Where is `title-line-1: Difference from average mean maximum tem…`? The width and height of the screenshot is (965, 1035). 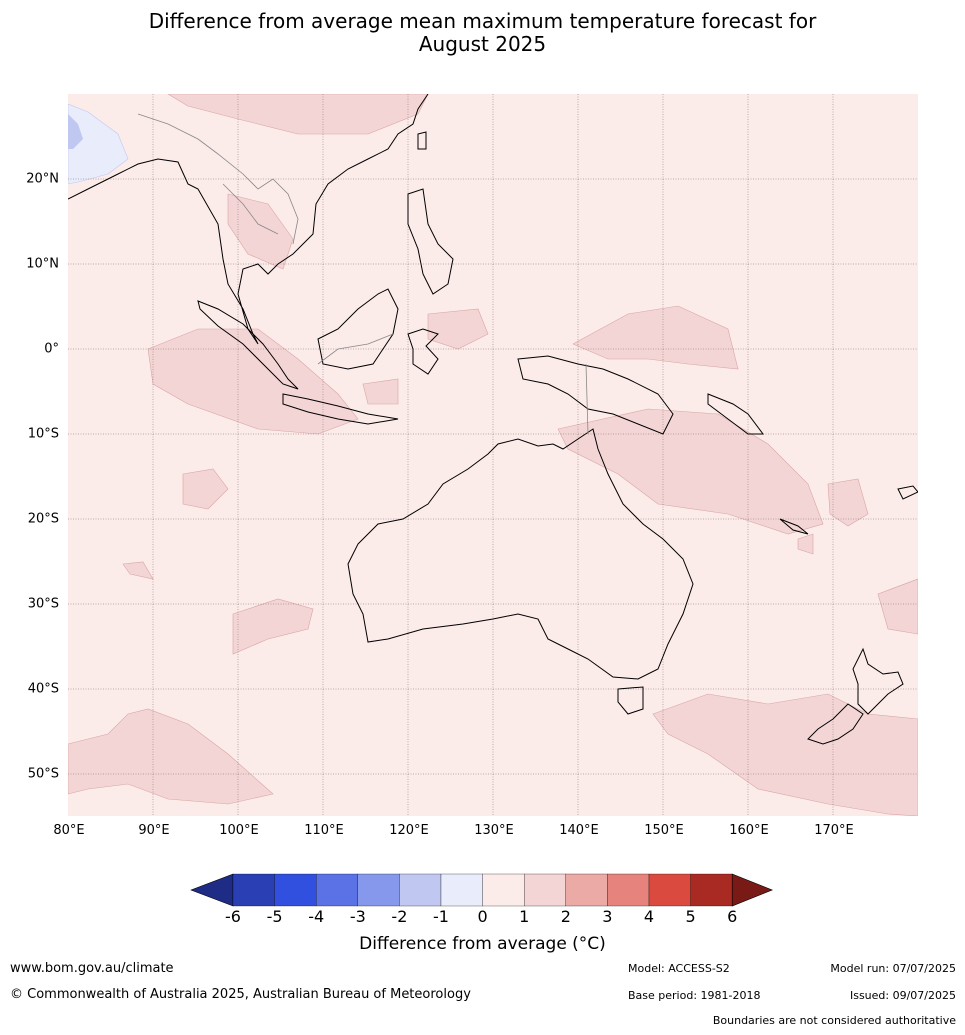
title-line-1: Difference from average mean maximum tem… is located at coordinates (482, 21).